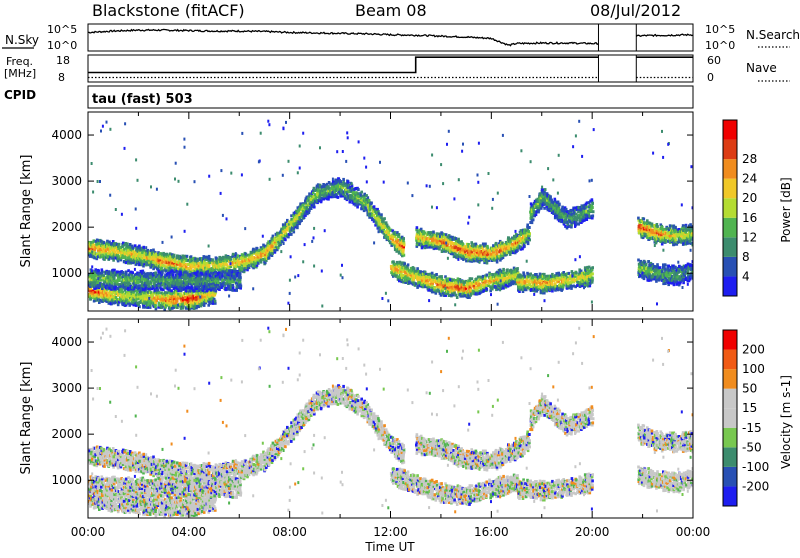 This screenshot has width=800, height=558. What do you see at coordinates (62, 29) in the screenshot?
I see `nsky-axis-top: 10^5` at bounding box center [62, 29].